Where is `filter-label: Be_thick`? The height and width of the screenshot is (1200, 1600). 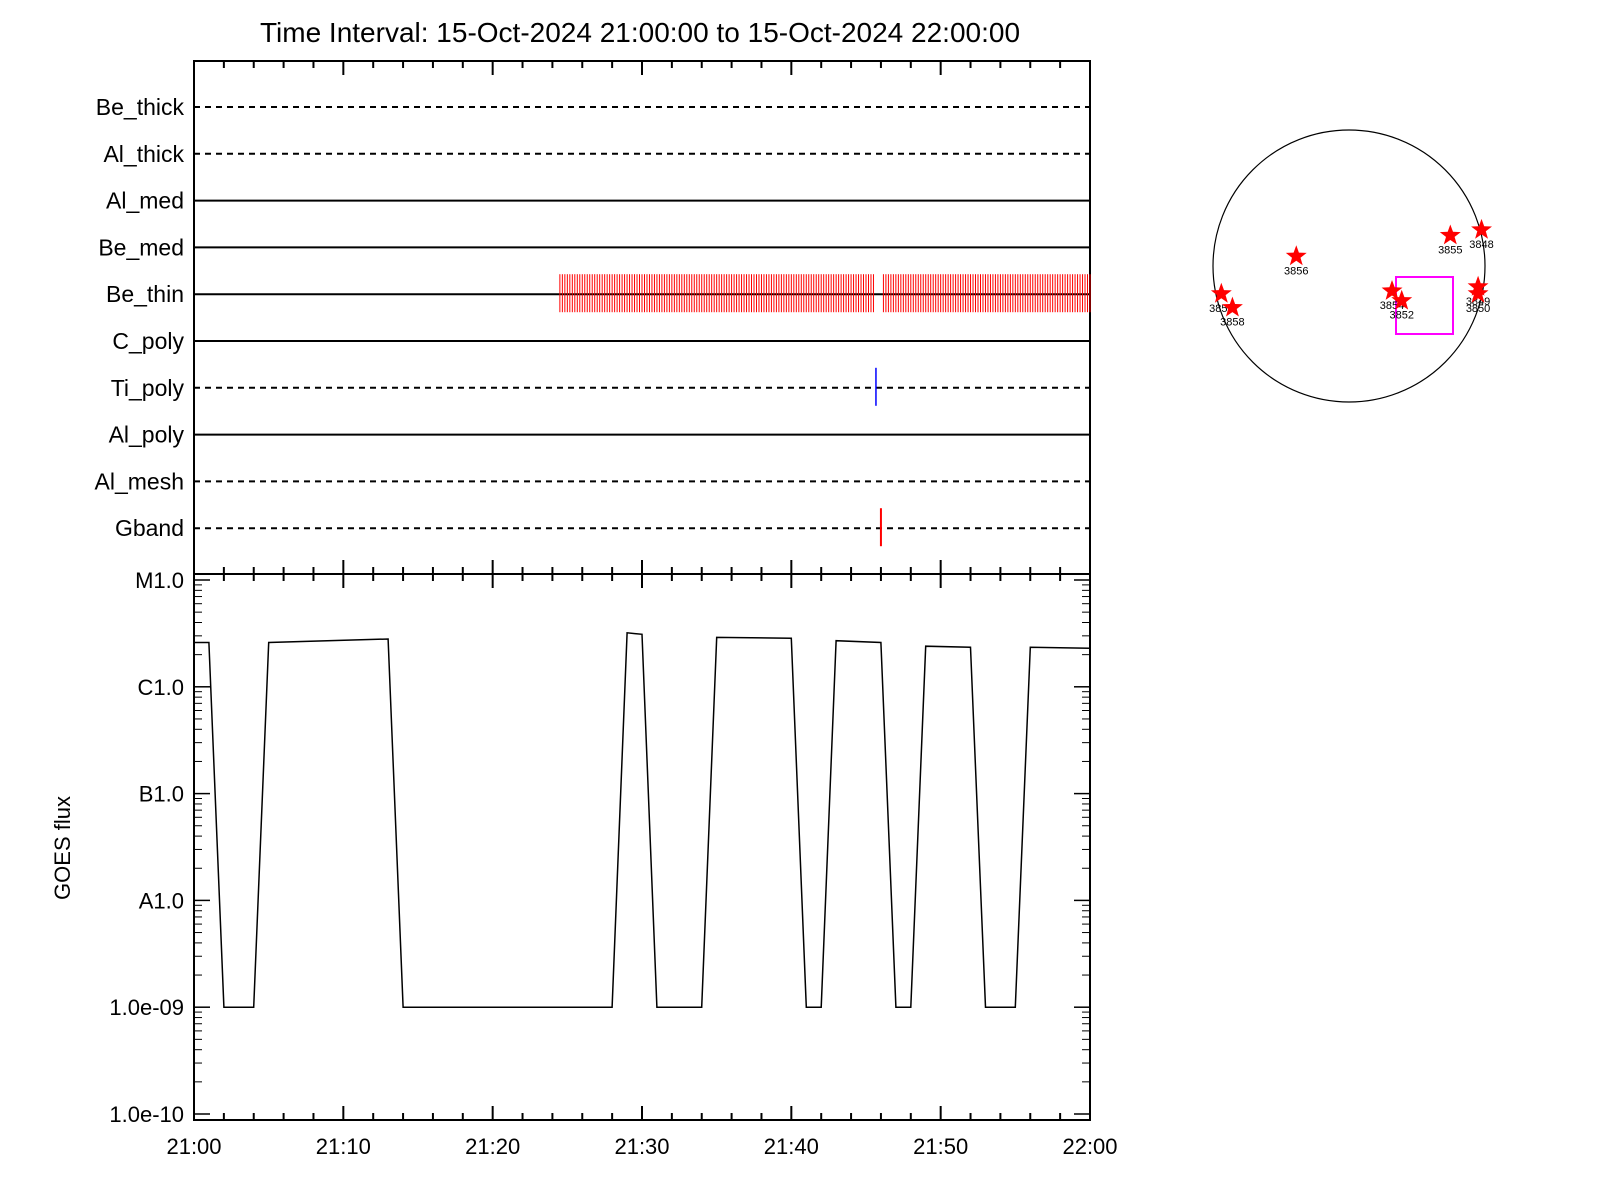
filter-label: Be_thick is located at coordinates (140, 107).